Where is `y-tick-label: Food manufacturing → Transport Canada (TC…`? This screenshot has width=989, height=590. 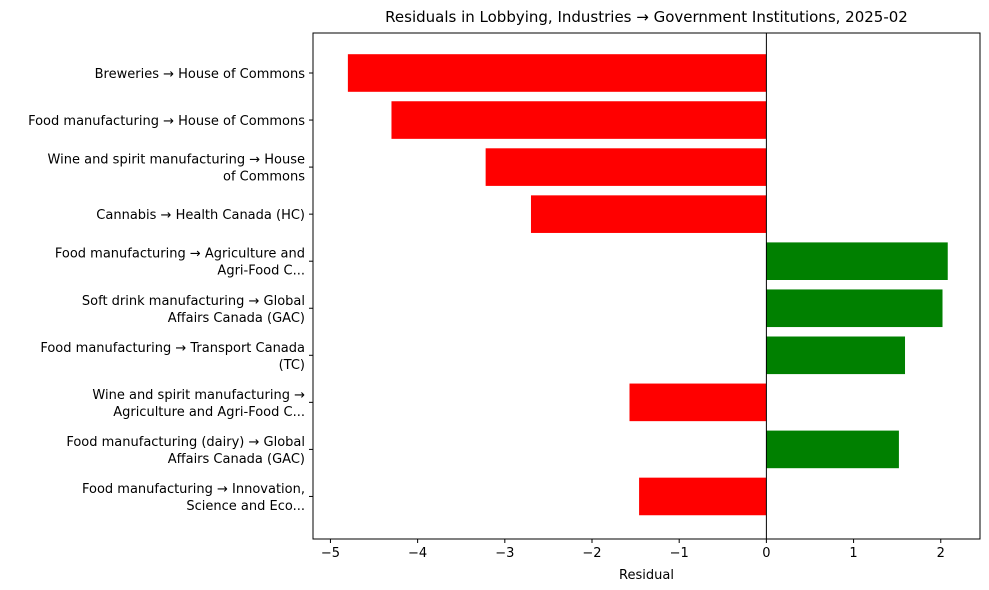 y-tick-label: Food manufacturing → Transport Canada (TC… is located at coordinates (172, 357).